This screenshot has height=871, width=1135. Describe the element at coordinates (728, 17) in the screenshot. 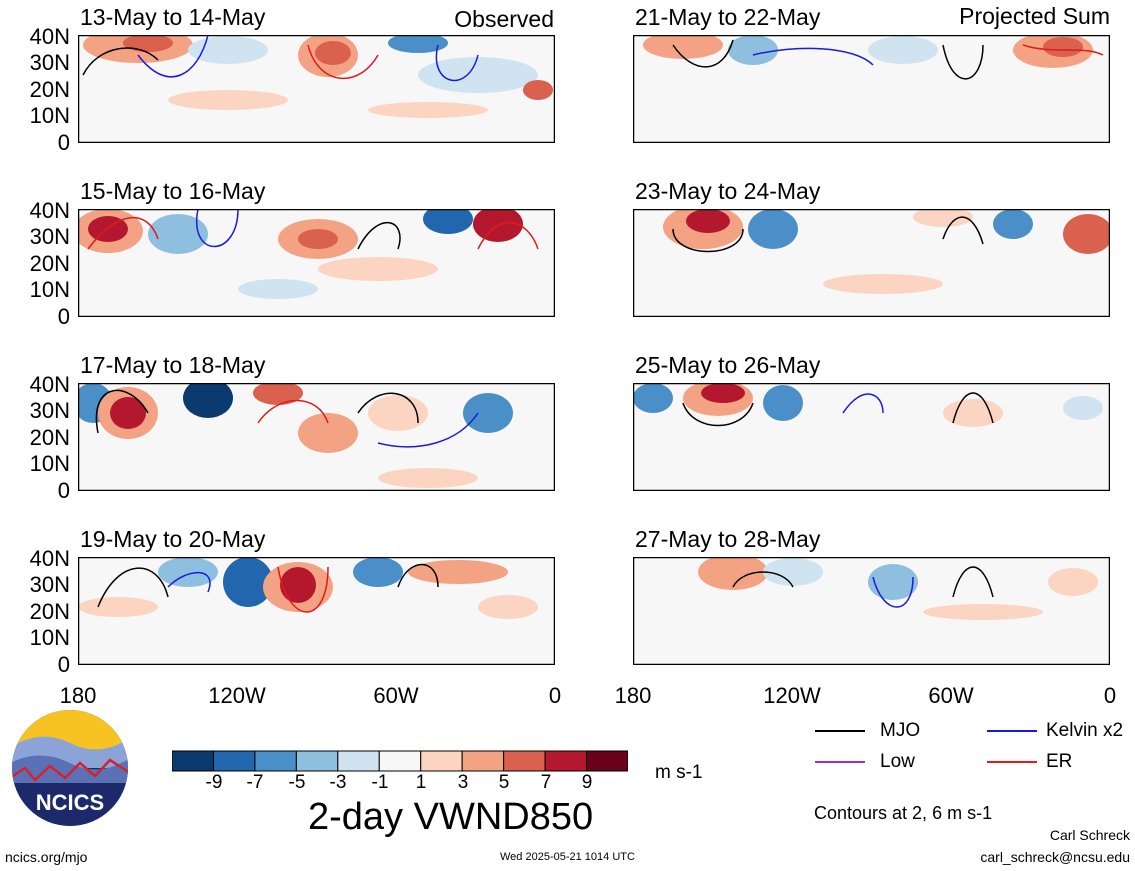

I see `panel-title-proj-1: 21-May to 22-May` at that location.